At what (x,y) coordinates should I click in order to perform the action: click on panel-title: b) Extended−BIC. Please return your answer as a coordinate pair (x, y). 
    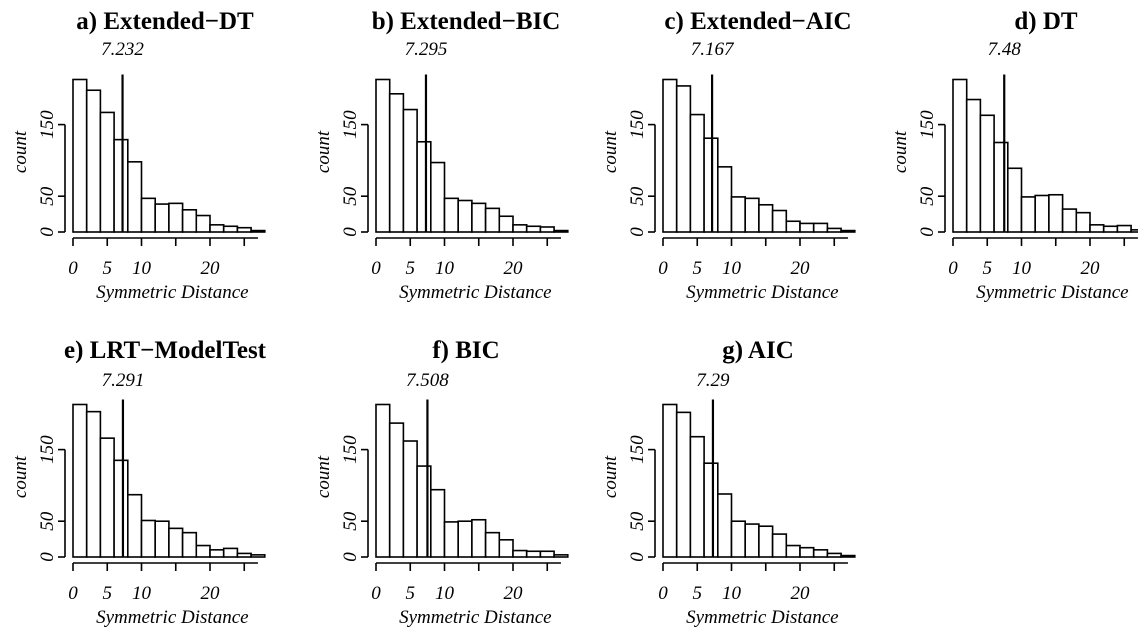
    Looking at the image, I should click on (466, 21).